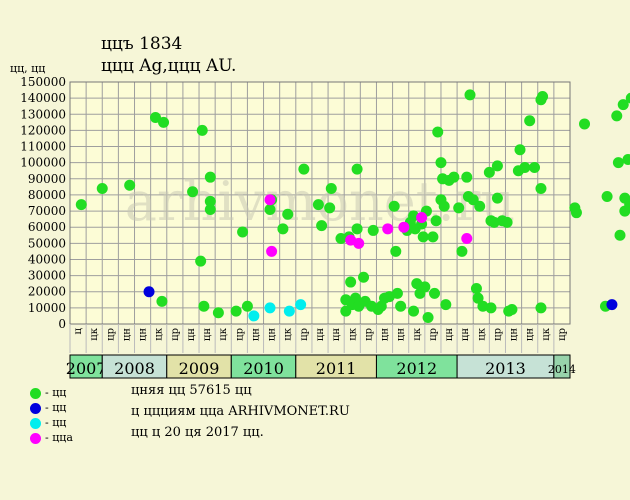 The image size is (630, 500). What do you see at coordinates (43, 98) in the screenshot?
I see `y-tick-label: 140000` at bounding box center [43, 98].